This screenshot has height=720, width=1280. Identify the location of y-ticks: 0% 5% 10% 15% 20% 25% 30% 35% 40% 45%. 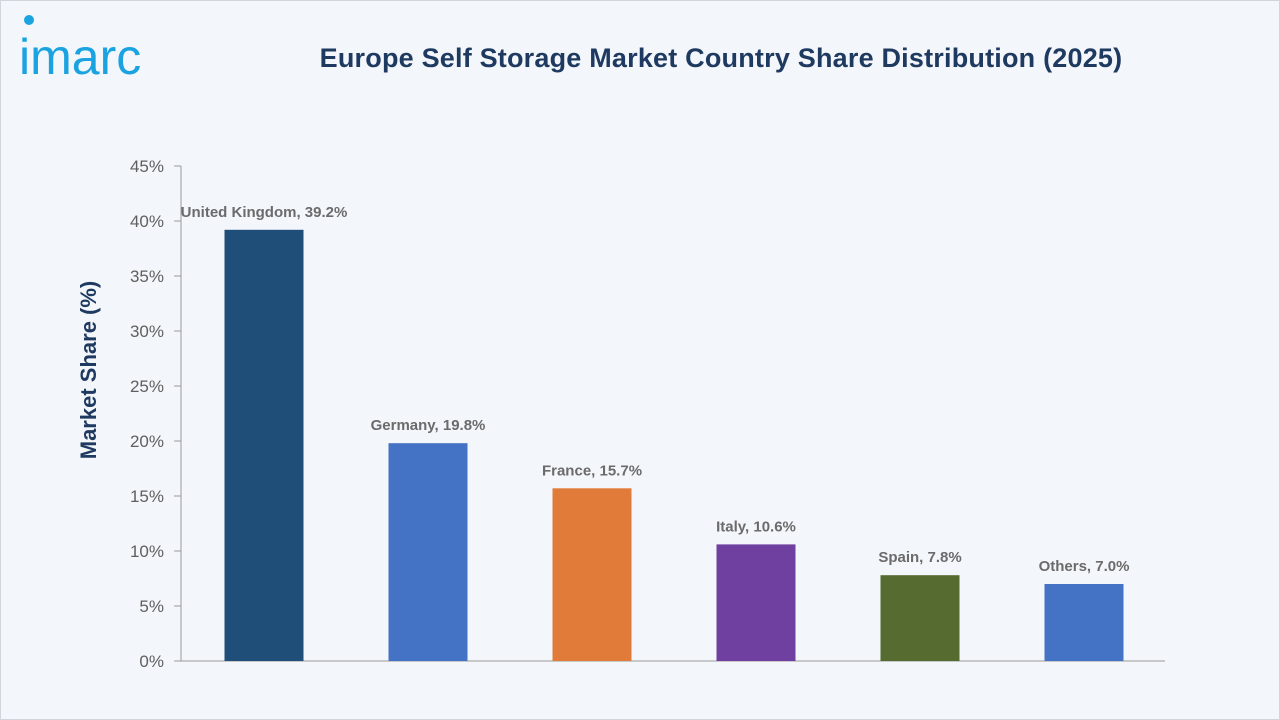
(155, 414).